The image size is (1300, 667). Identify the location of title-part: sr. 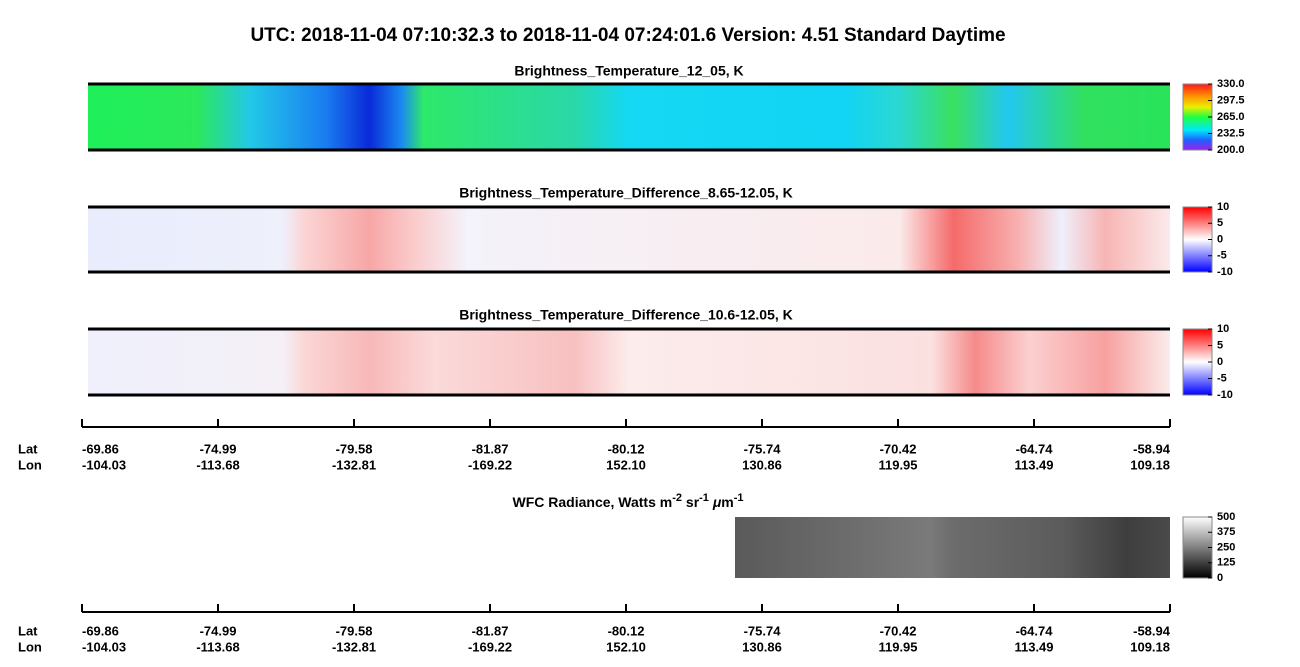
(691, 502).